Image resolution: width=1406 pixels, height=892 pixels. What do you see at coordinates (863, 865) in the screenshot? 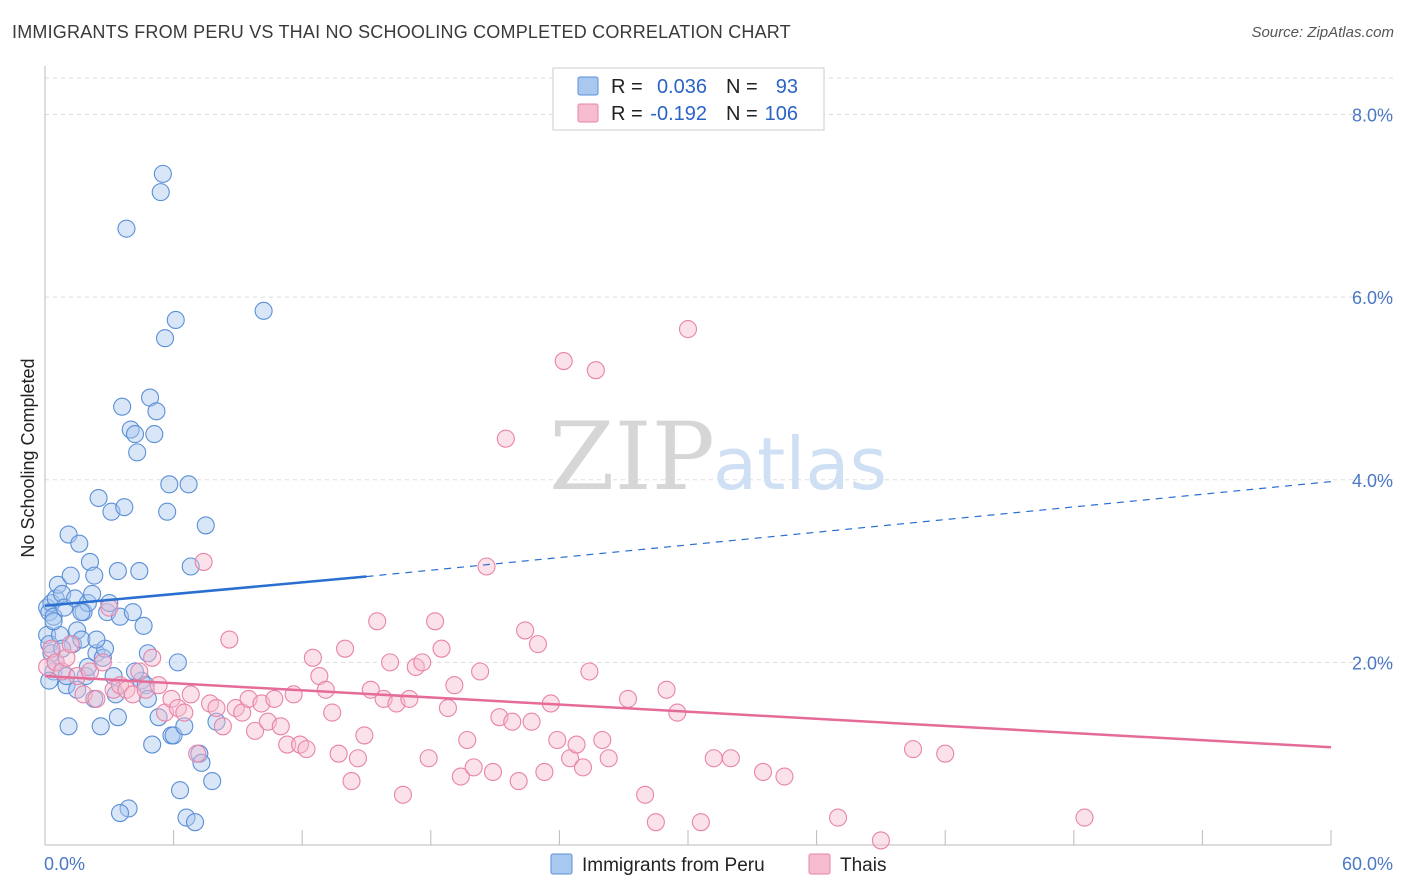
I see `series-legend-label-thai: Thais` at bounding box center [863, 865].